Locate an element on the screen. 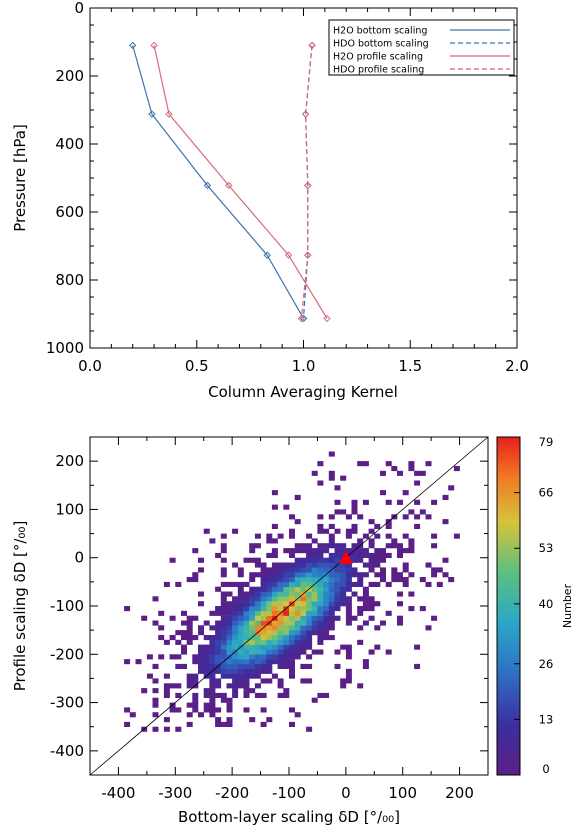 This screenshot has width=577, height=827. bottom-x-tick-label: 0 is located at coordinates (346, 793).